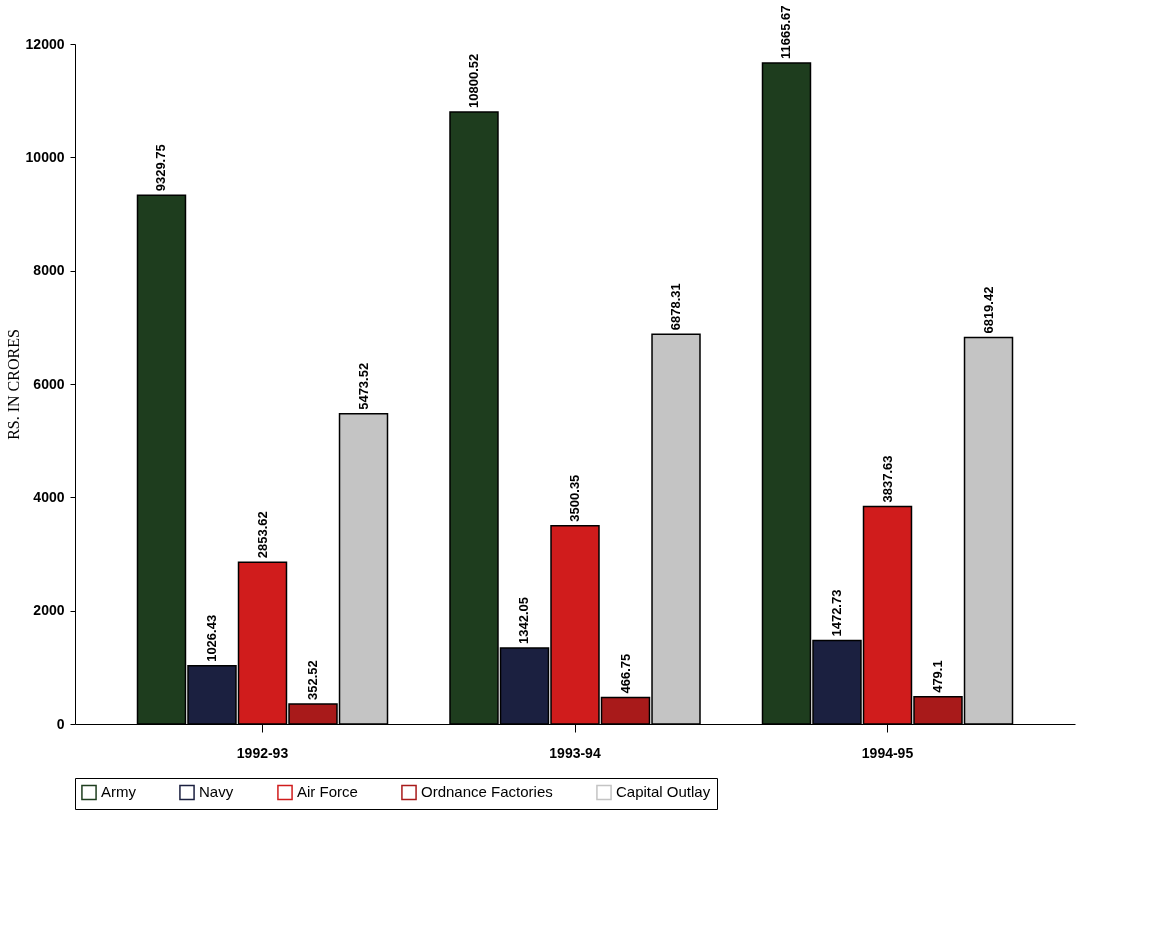  What do you see at coordinates (663, 792) in the screenshot?
I see `legend-label: Capital Outlay` at bounding box center [663, 792].